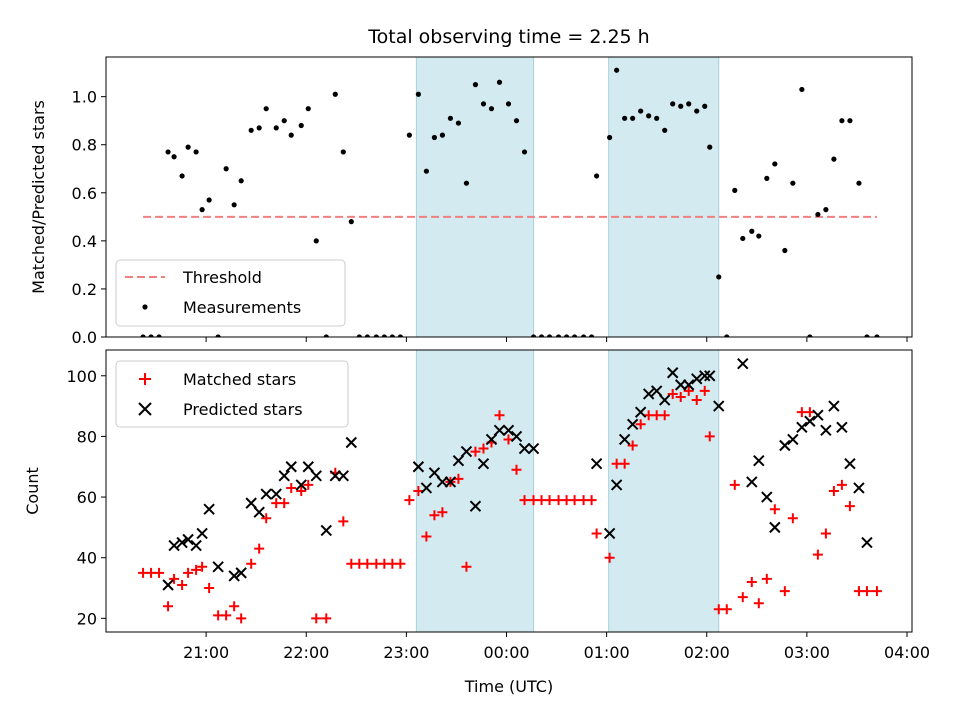  Describe the element at coordinates (222, 277) in the screenshot. I see `legend-threshold-label: Threshold` at that location.